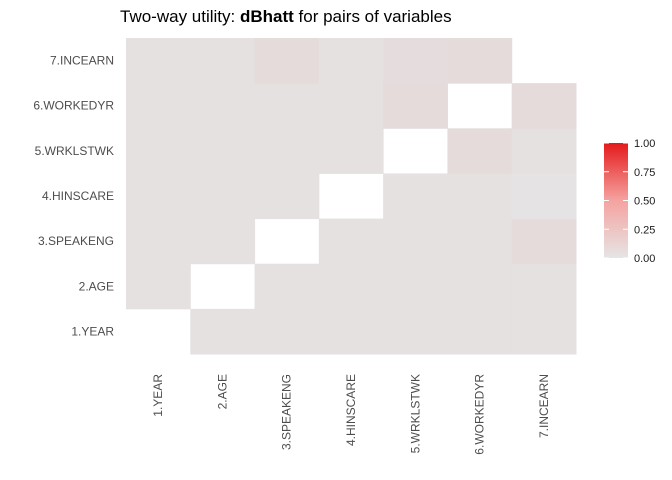 The image size is (672, 480). What do you see at coordinates (480, 414) in the screenshot?
I see `x-tick-label: 6.WORKEDYR` at bounding box center [480, 414].